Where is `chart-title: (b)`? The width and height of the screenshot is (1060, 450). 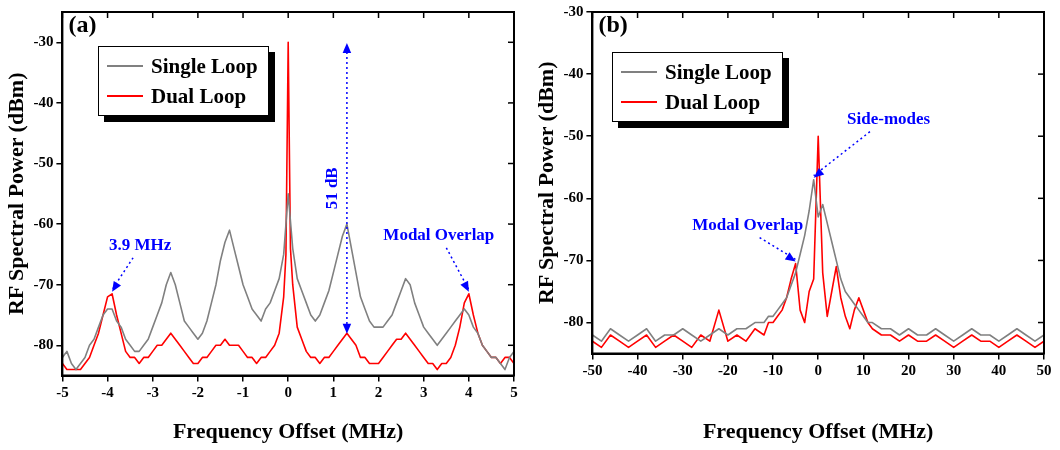 chart-title: (b) is located at coordinates (613, 24).